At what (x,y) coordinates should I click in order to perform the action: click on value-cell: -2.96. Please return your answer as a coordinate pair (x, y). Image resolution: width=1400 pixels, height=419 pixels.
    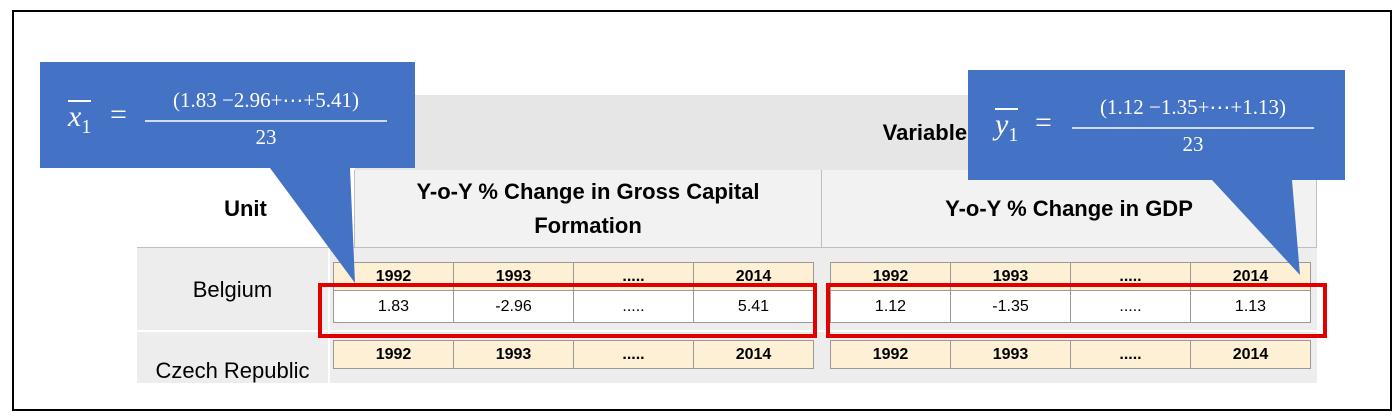
    Looking at the image, I should click on (513, 306).